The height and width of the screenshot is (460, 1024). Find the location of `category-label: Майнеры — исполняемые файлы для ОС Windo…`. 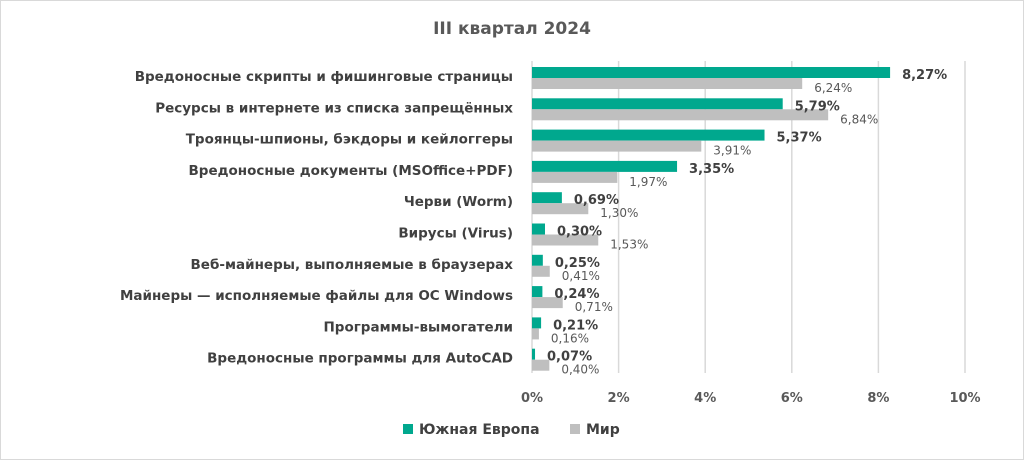

category-label: Майнеры — исполняемые файлы для ОС Windo… is located at coordinates (316, 296).